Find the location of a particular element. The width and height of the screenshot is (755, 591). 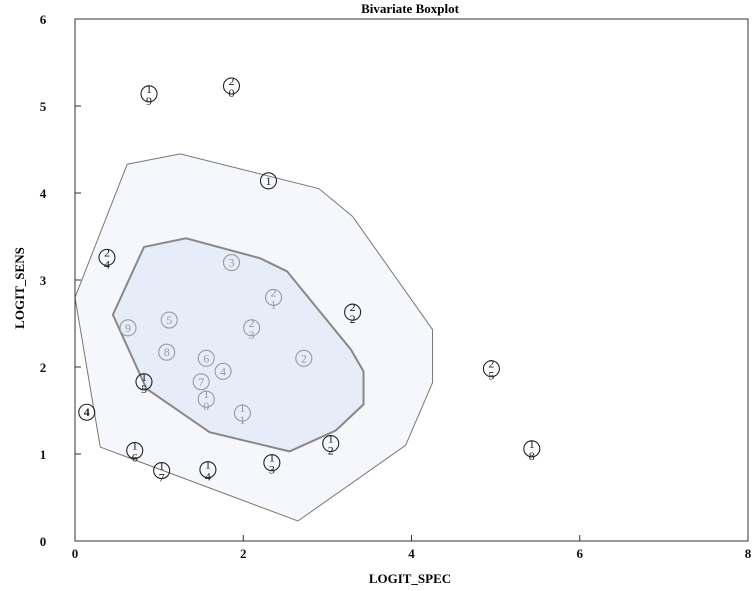

data-point: 17 is located at coordinates (162, 472).